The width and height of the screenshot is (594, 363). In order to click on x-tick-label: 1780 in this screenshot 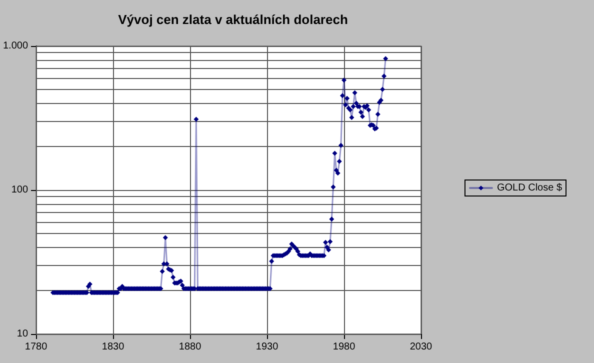, I will do `click(36, 347)`.